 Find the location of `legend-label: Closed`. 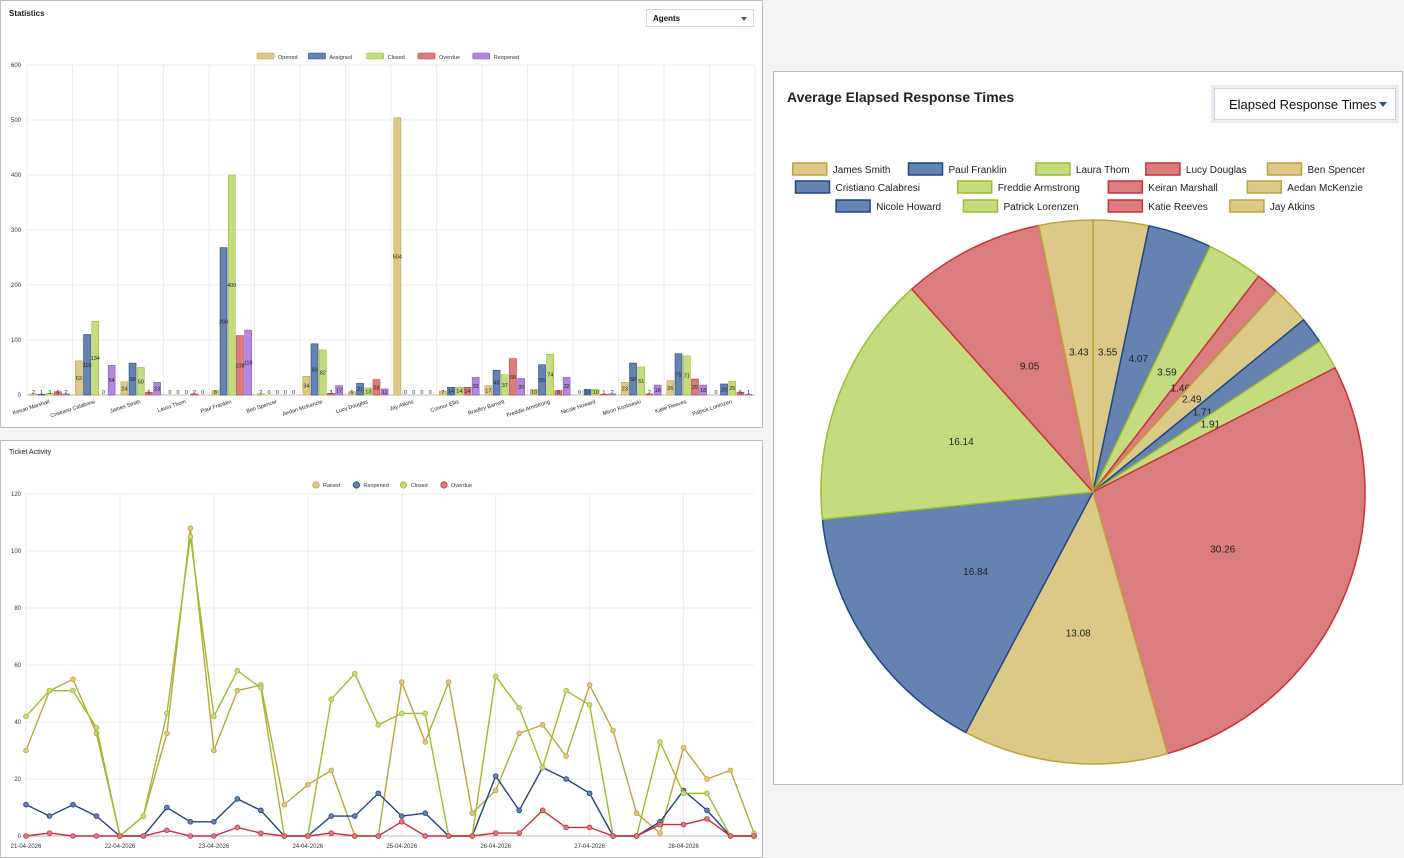

legend-label: Closed is located at coordinates (419, 486).